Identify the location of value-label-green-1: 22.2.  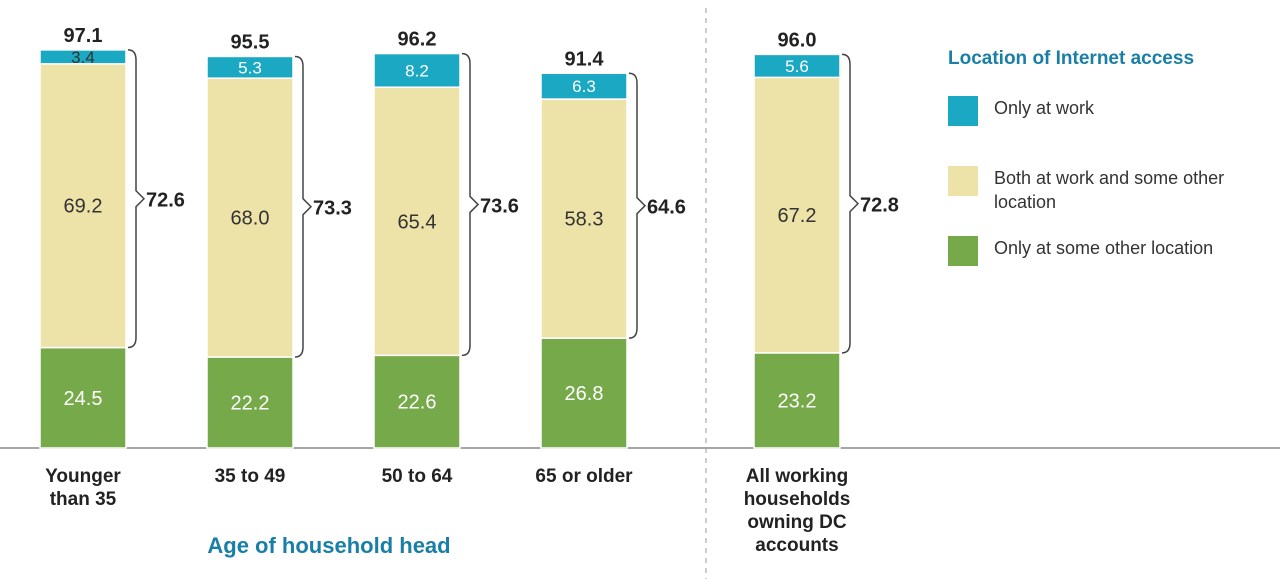
(250, 403).